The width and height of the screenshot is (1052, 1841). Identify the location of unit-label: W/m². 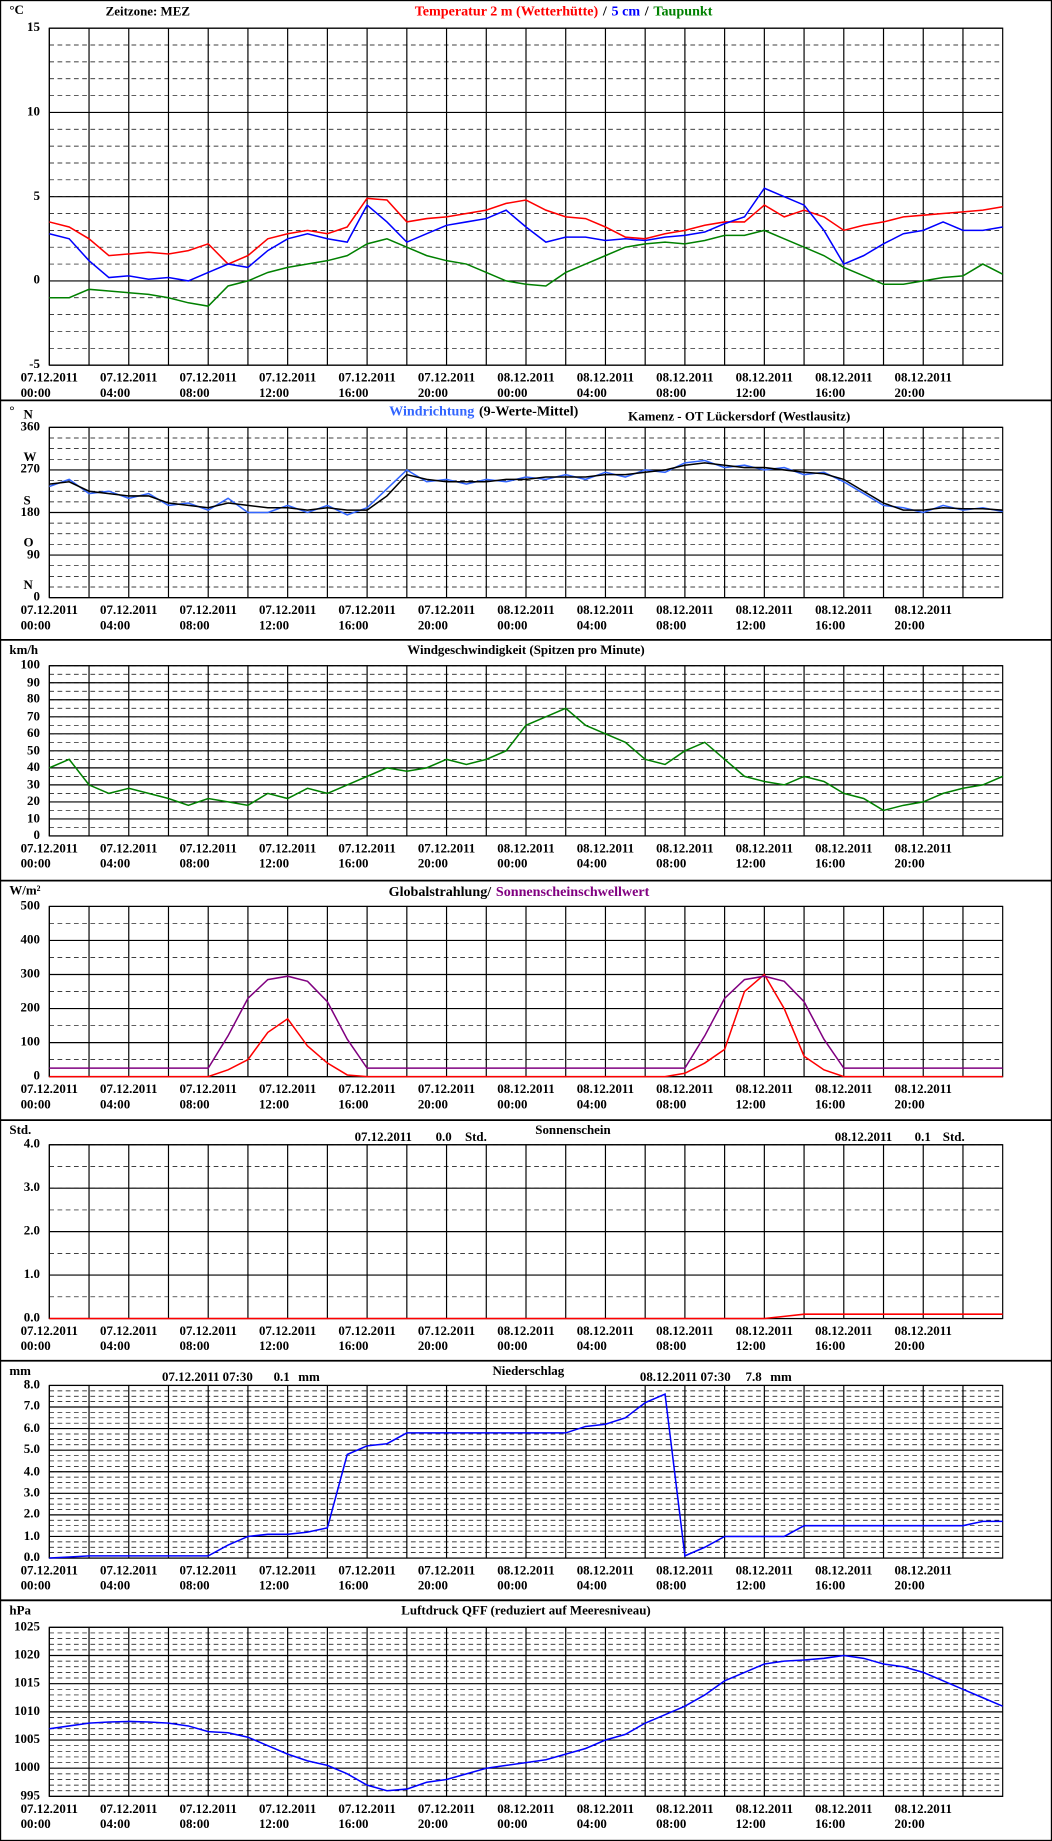
(25, 891).